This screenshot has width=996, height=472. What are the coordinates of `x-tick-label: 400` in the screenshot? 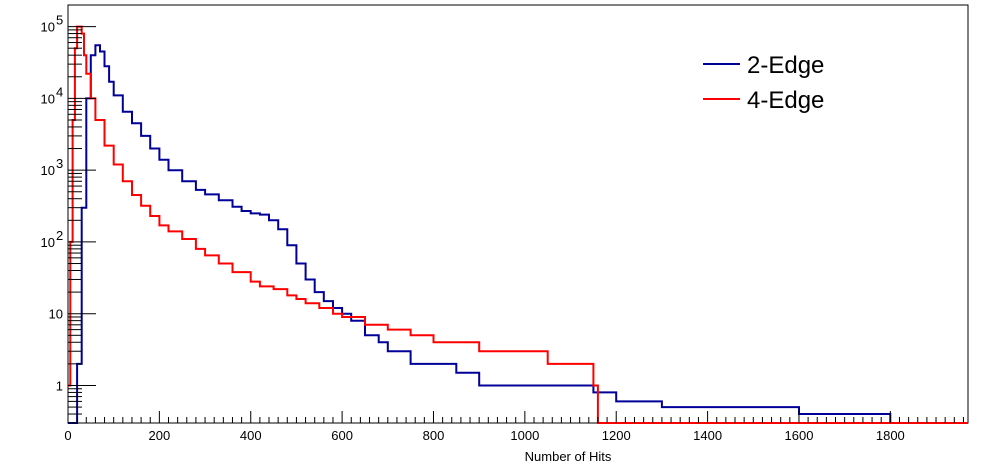 It's located at (251, 435).